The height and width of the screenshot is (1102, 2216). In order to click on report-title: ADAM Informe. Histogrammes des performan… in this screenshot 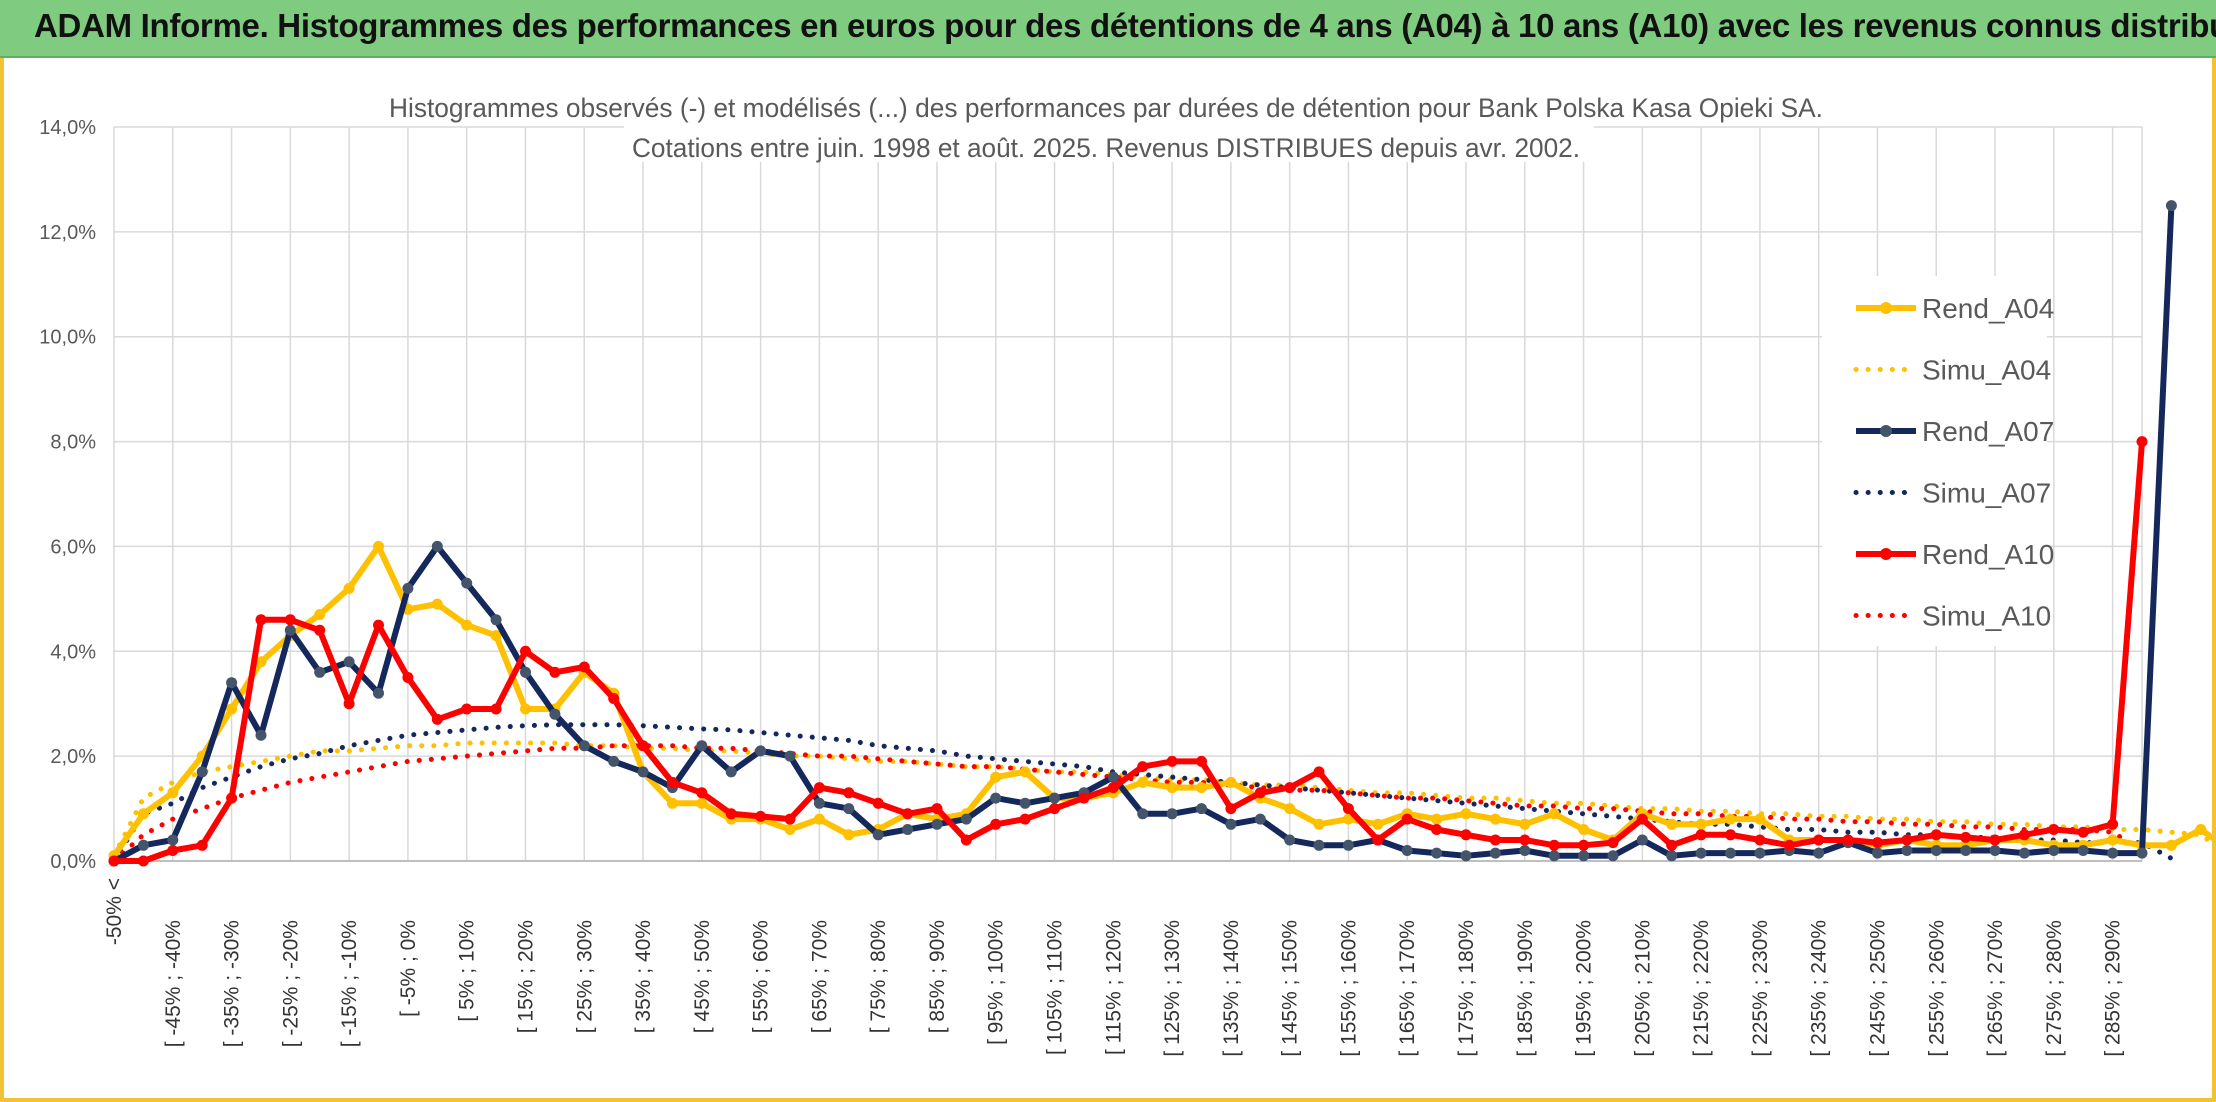, I will do `click(1125, 25)`.